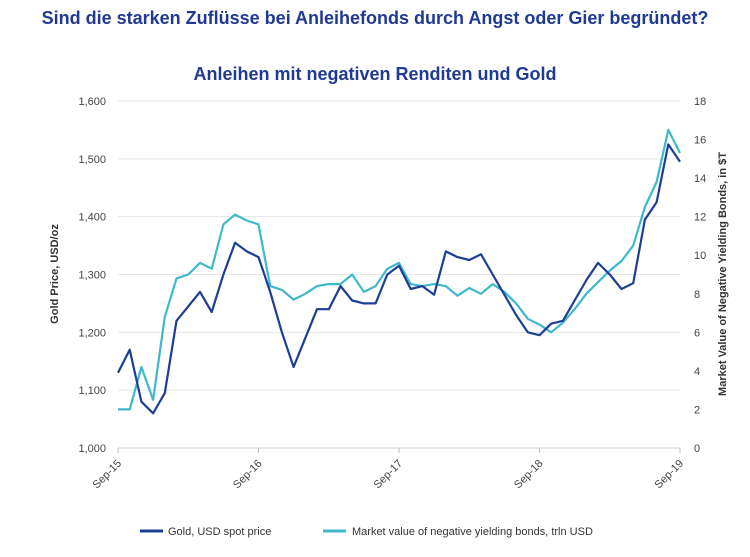 The height and width of the screenshot is (557, 750). Describe the element at coordinates (700, 256) in the screenshot. I see `y-right-tick-label: 10` at that location.